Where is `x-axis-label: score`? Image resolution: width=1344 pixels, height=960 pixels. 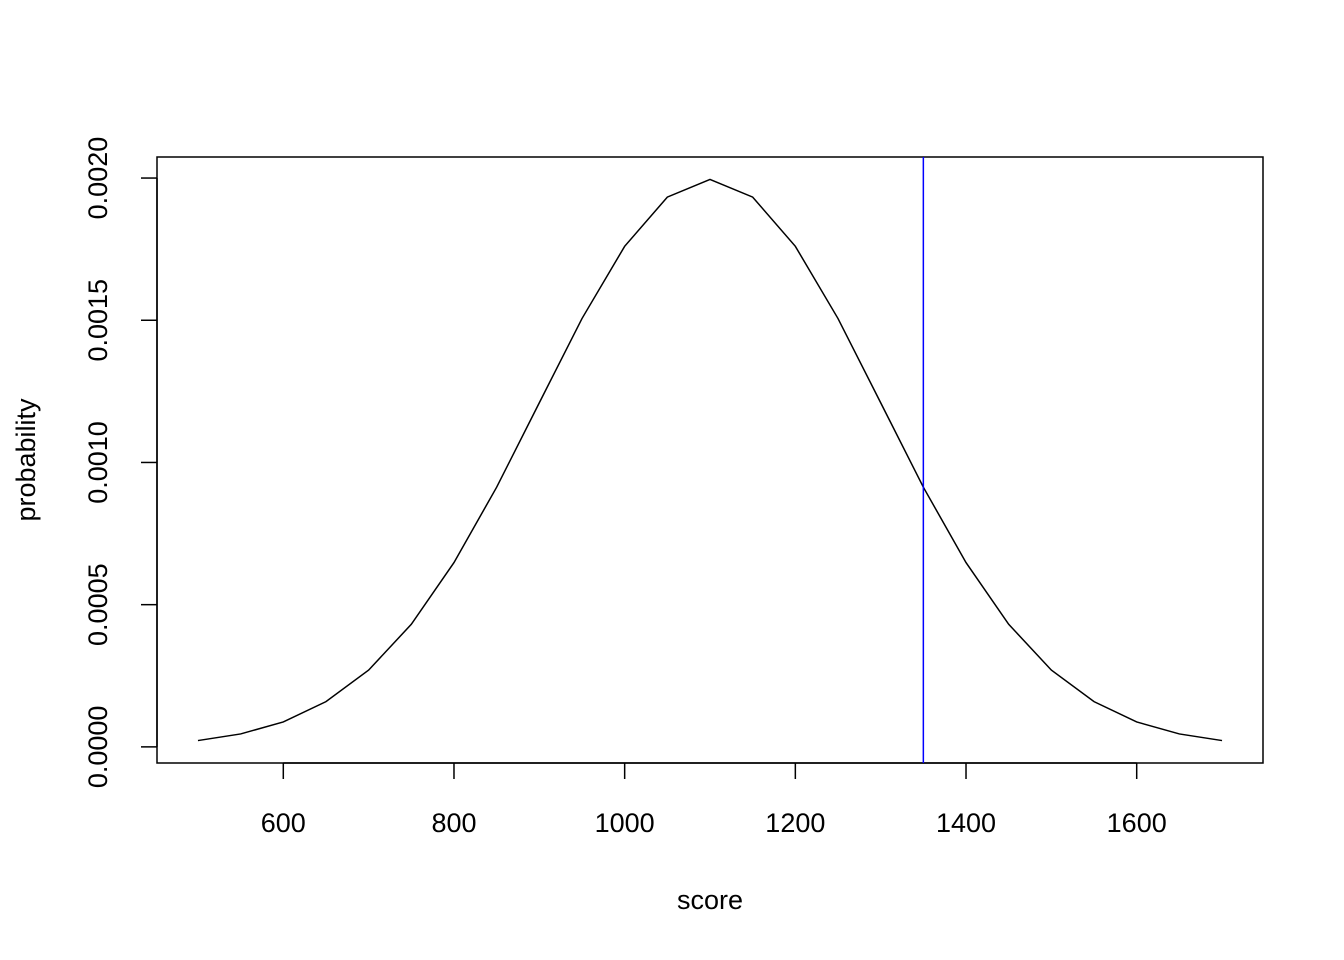
x-axis-label: score is located at coordinates (710, 900).